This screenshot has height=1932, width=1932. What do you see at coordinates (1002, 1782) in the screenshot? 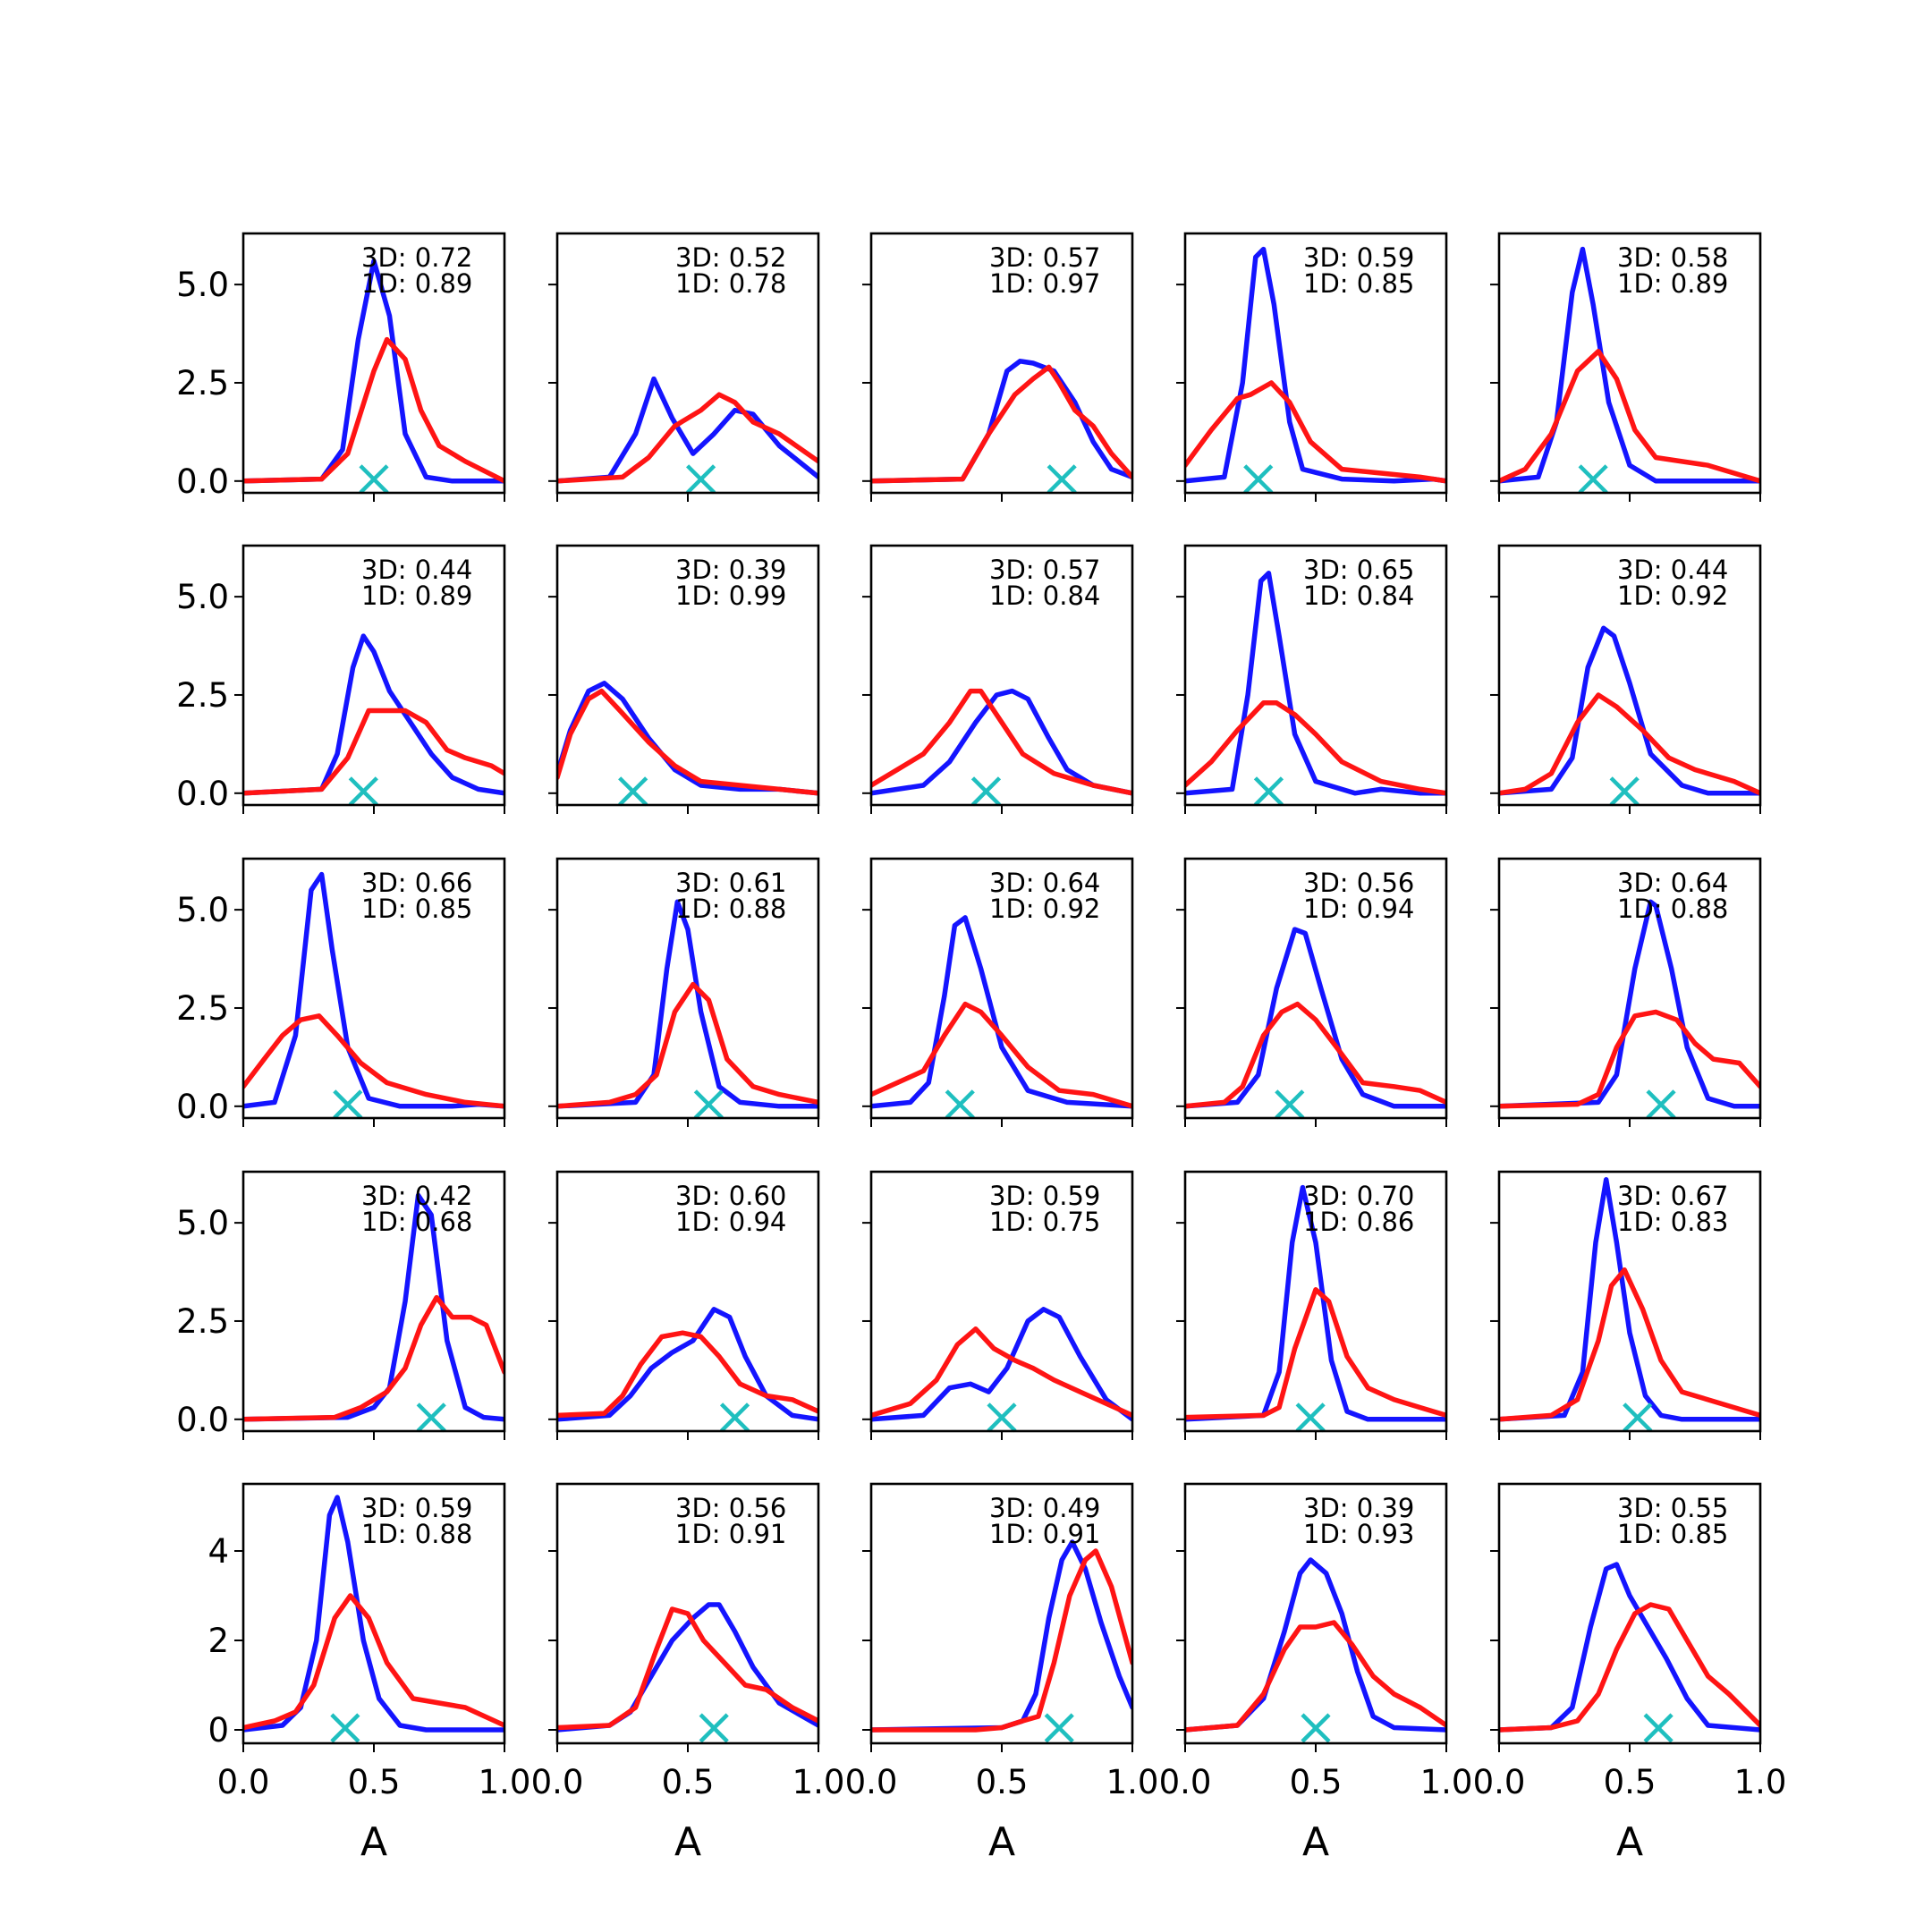
I see `x-tick-label: 0.5` at bounding box center [1002, 1782].